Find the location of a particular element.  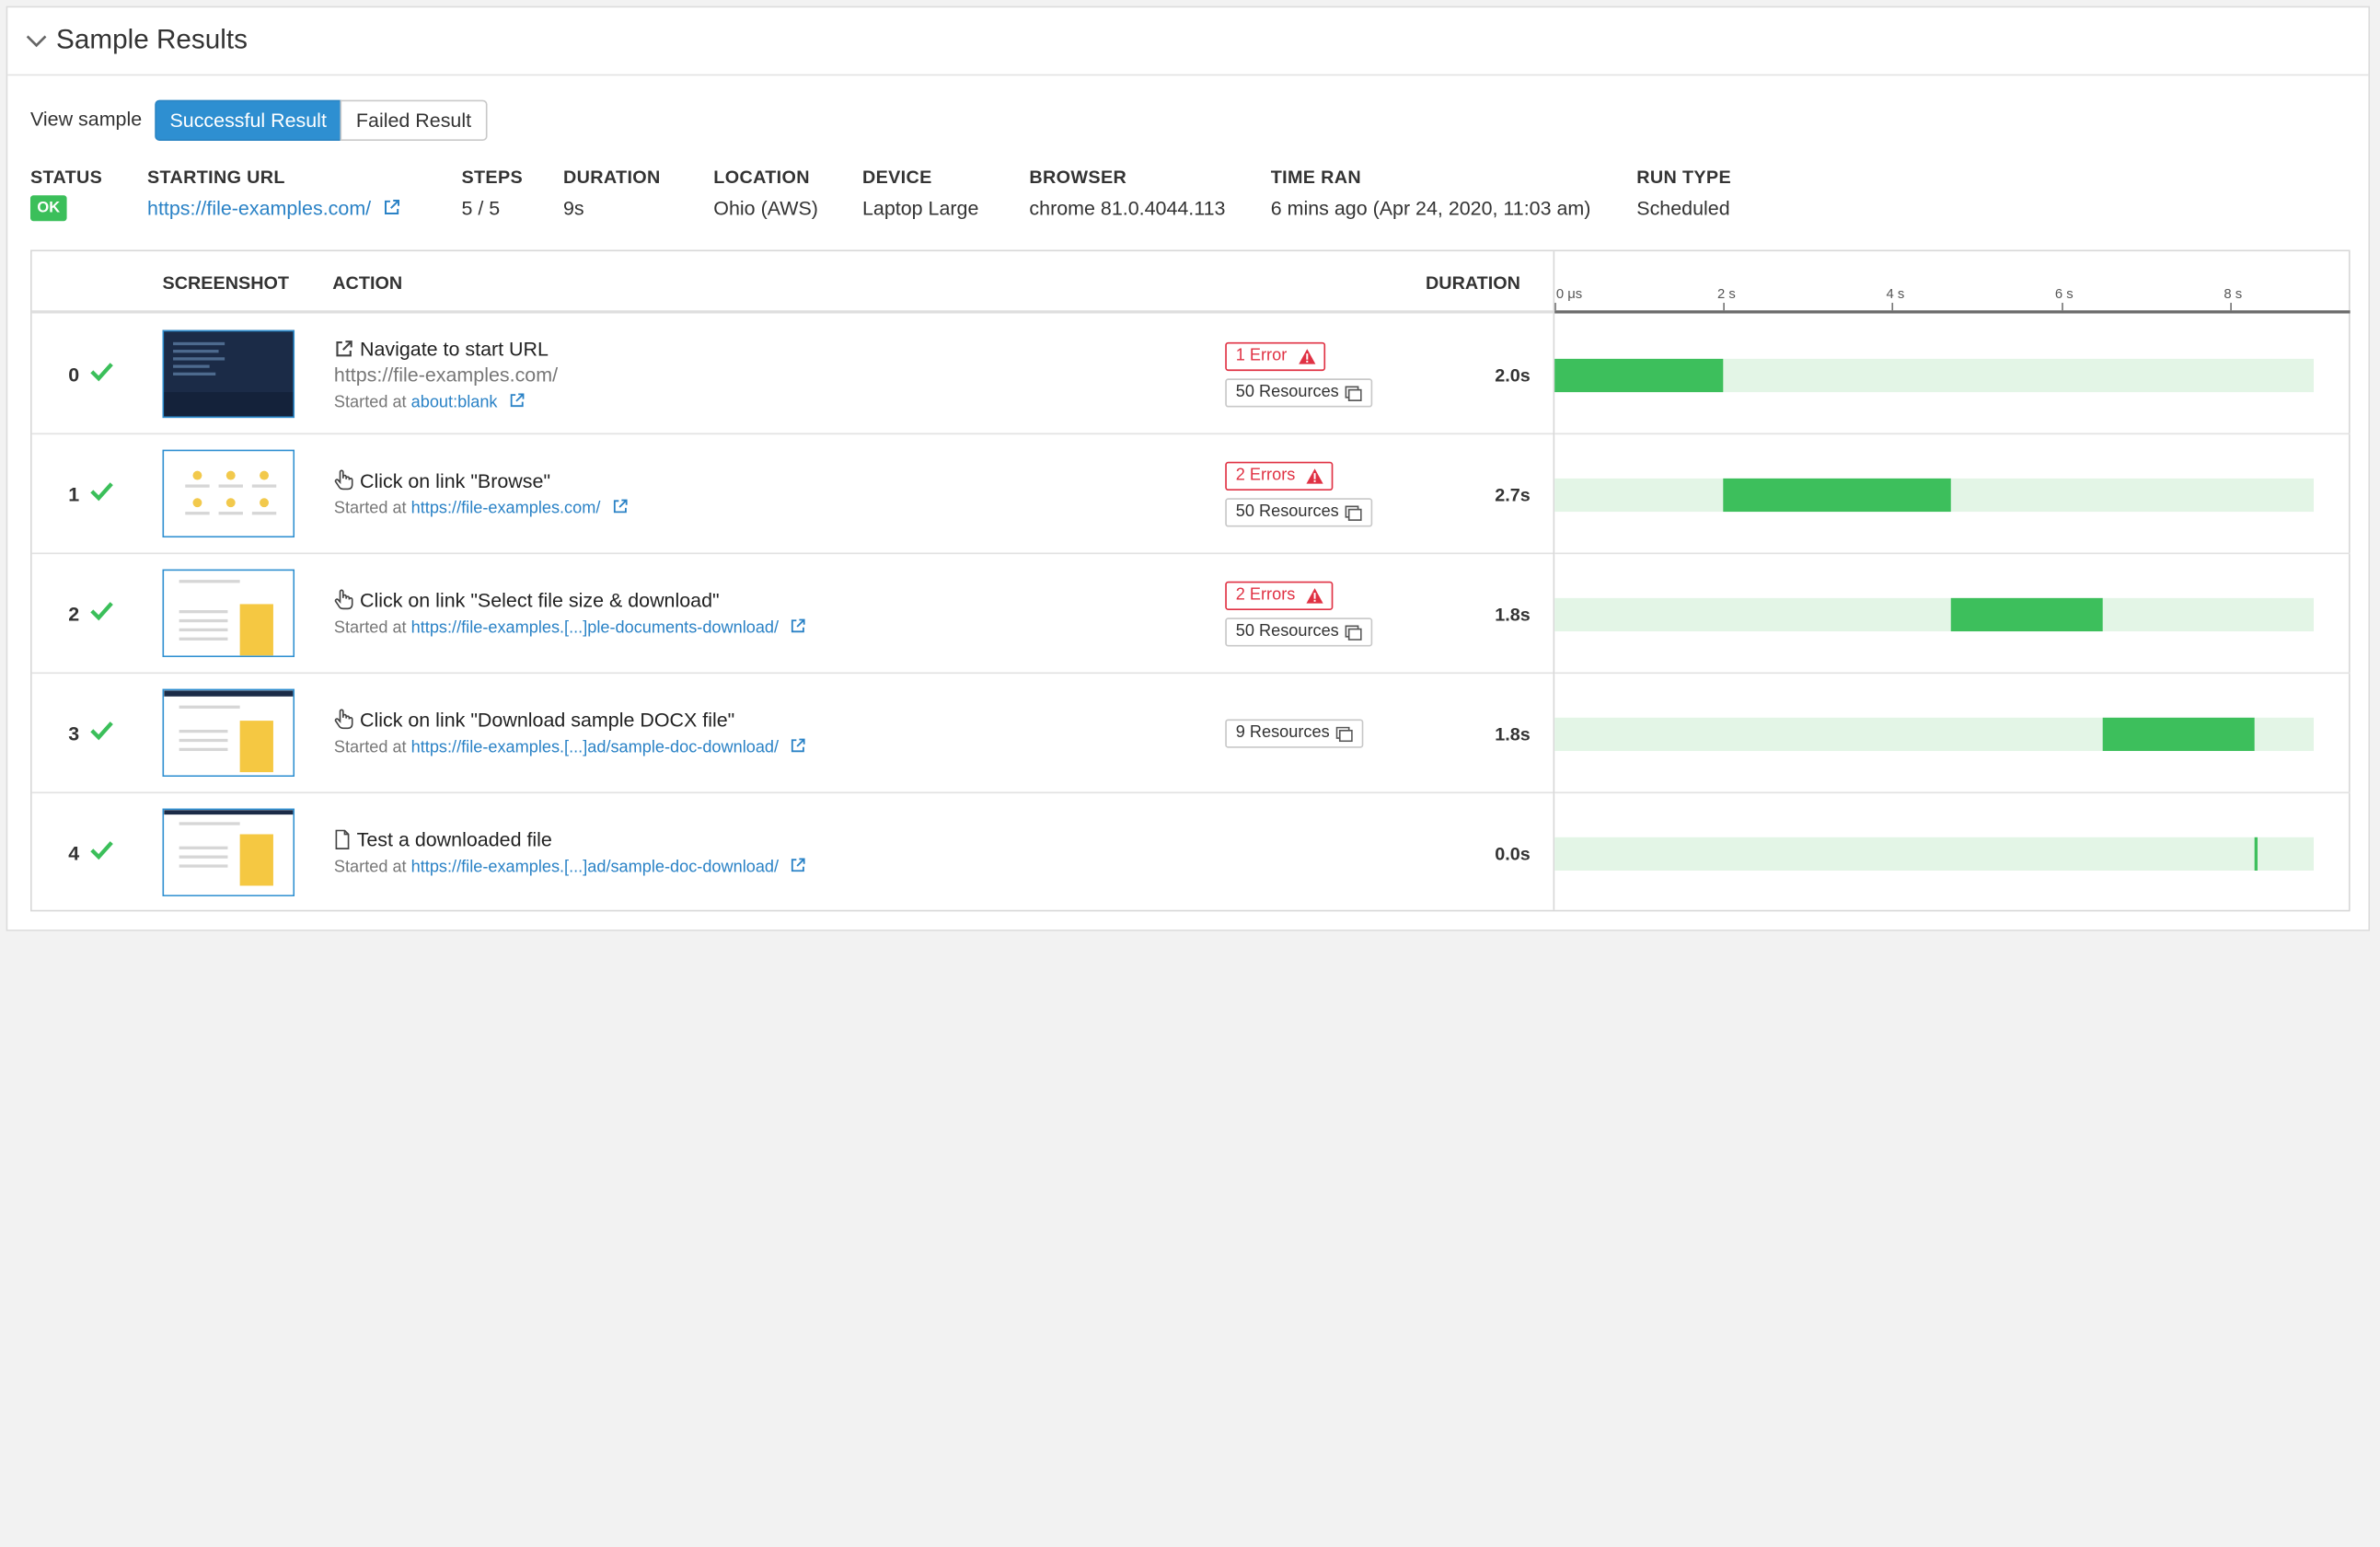

step-action-label: Navigate to start URL is located at coordinates (454, 349).